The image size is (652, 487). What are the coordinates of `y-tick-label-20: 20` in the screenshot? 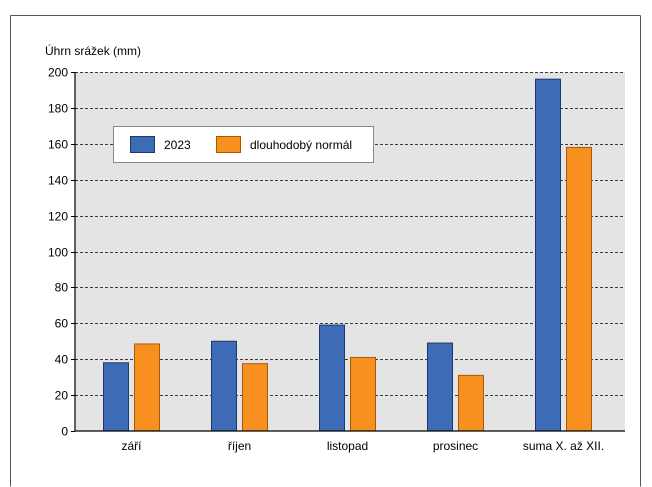 It's located at (62, 396).